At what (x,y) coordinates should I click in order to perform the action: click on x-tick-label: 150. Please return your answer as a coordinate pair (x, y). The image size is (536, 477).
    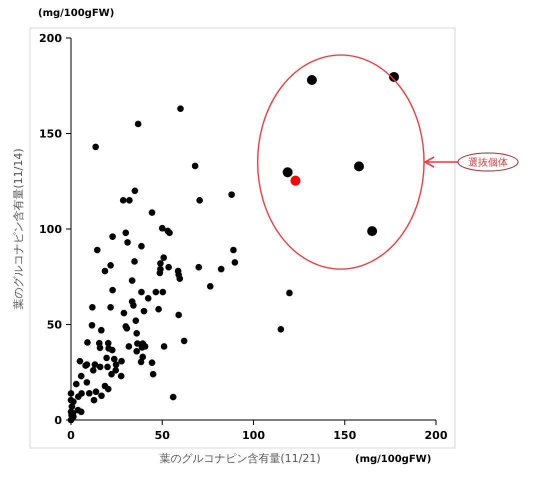
    Looking at the image, I should click on (345, 435).